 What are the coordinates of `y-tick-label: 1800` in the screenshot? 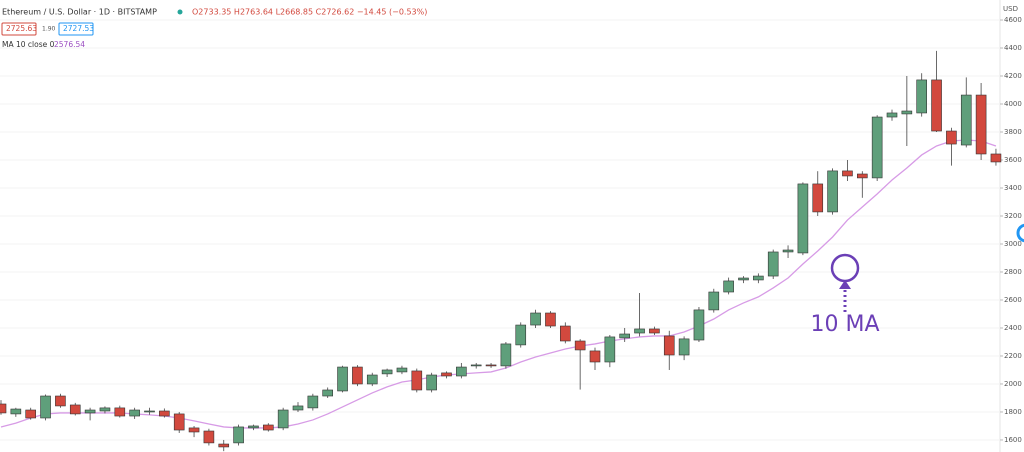 It's located at (1013, 412).